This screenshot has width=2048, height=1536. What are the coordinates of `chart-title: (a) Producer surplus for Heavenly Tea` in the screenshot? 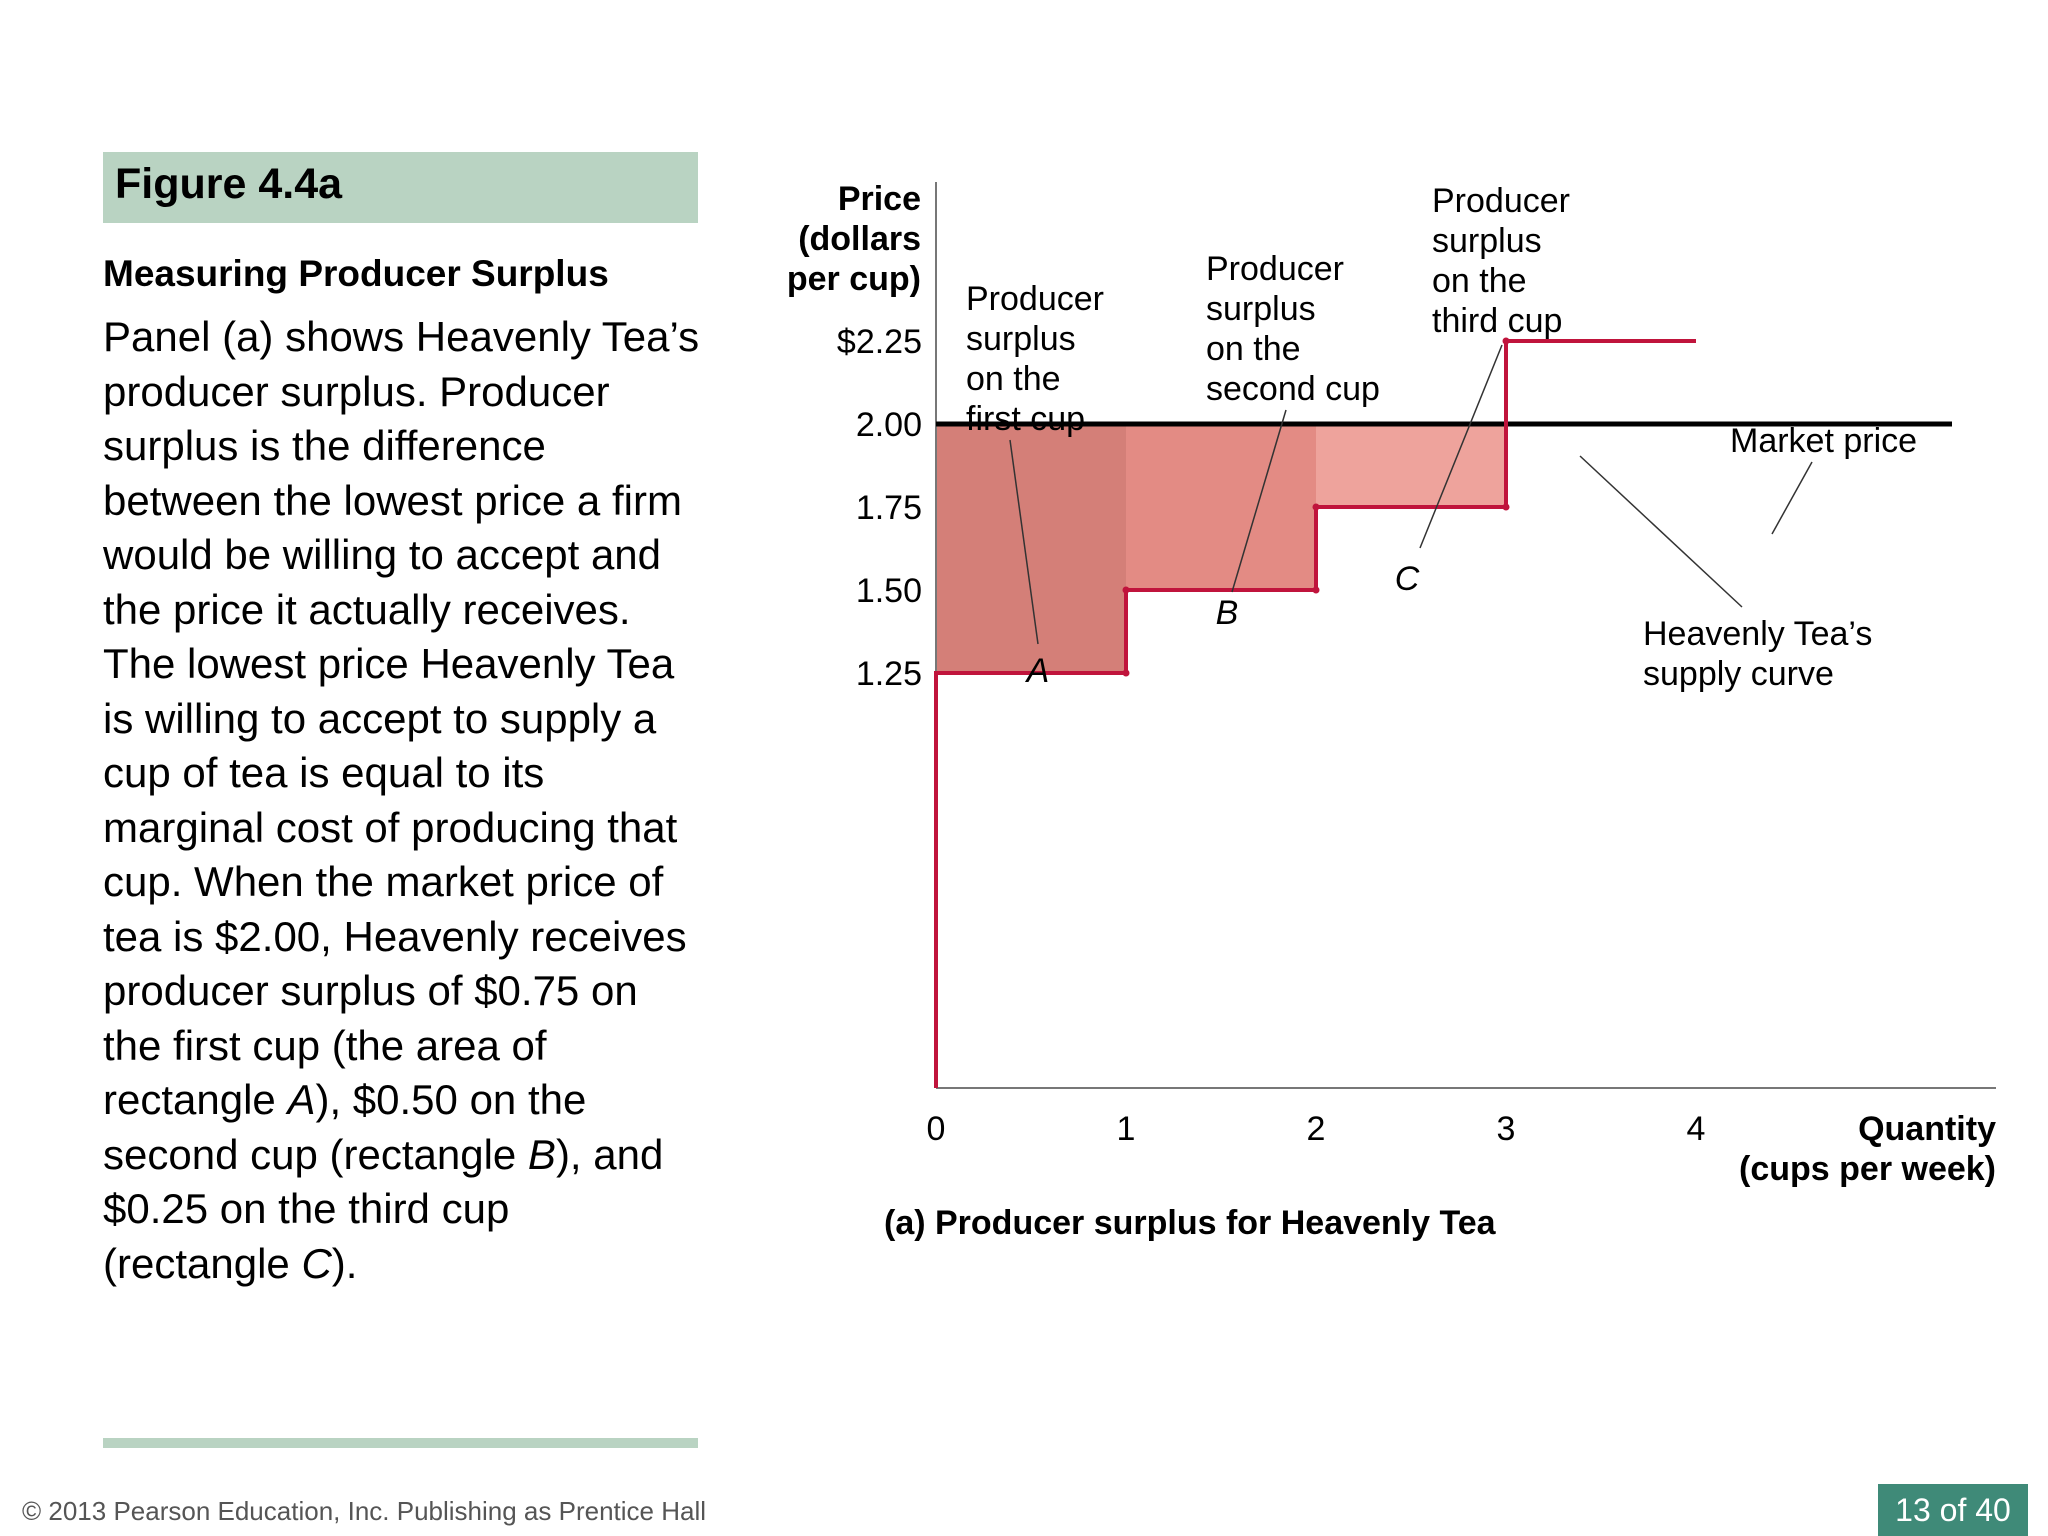 It's located at (1190, 1223).